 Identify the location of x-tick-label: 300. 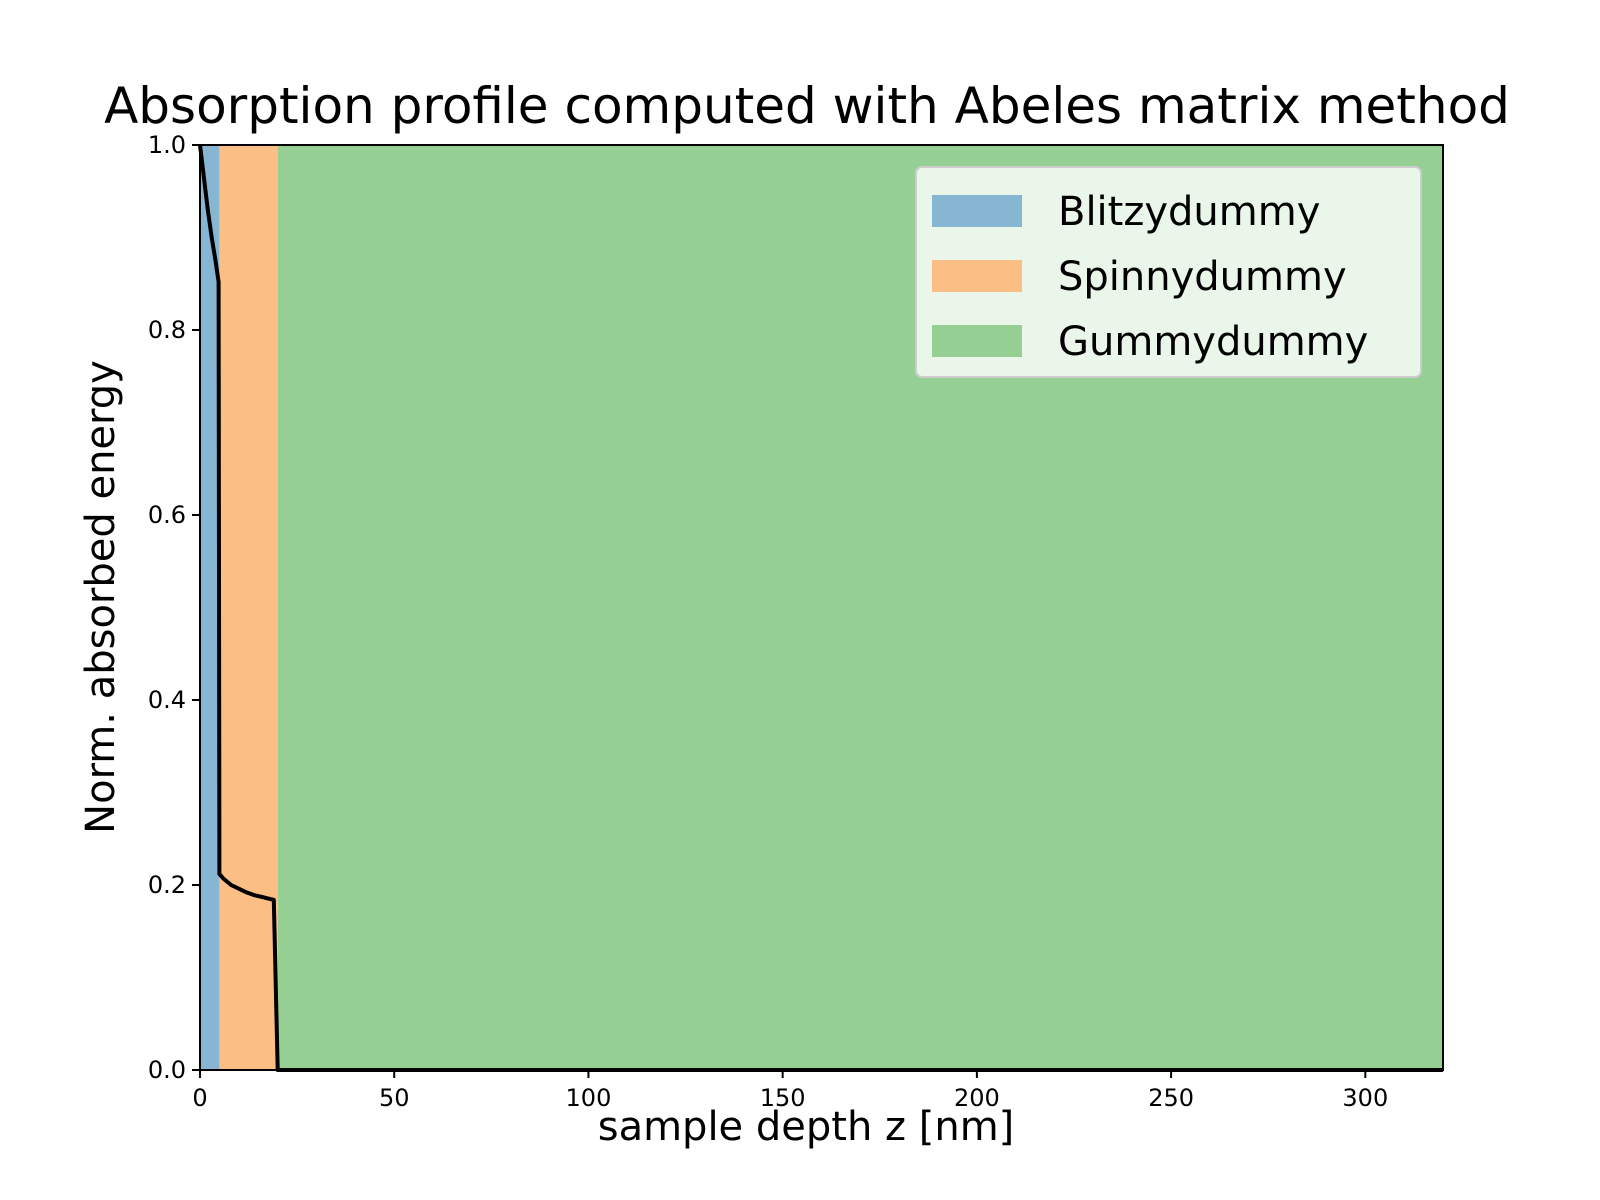
(1365, 1098).